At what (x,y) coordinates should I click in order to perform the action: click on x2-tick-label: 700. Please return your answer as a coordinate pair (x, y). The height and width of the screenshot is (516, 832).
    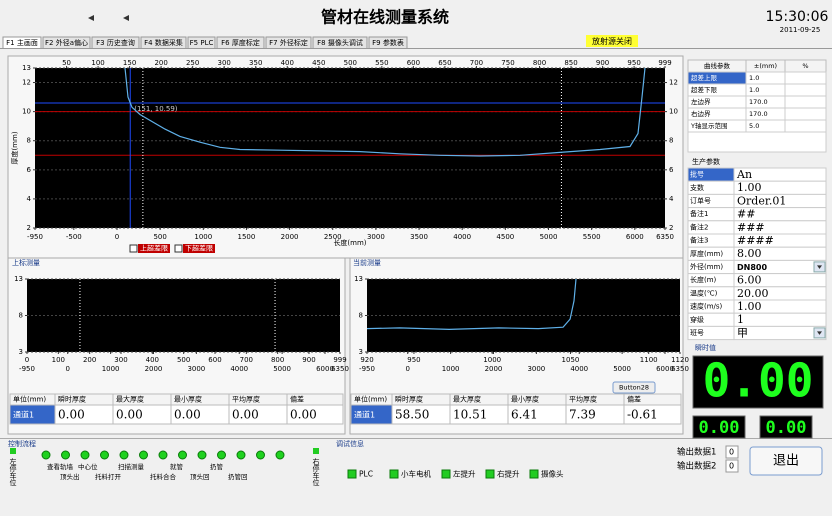
    Looking at the image, I should click on (476, 63).